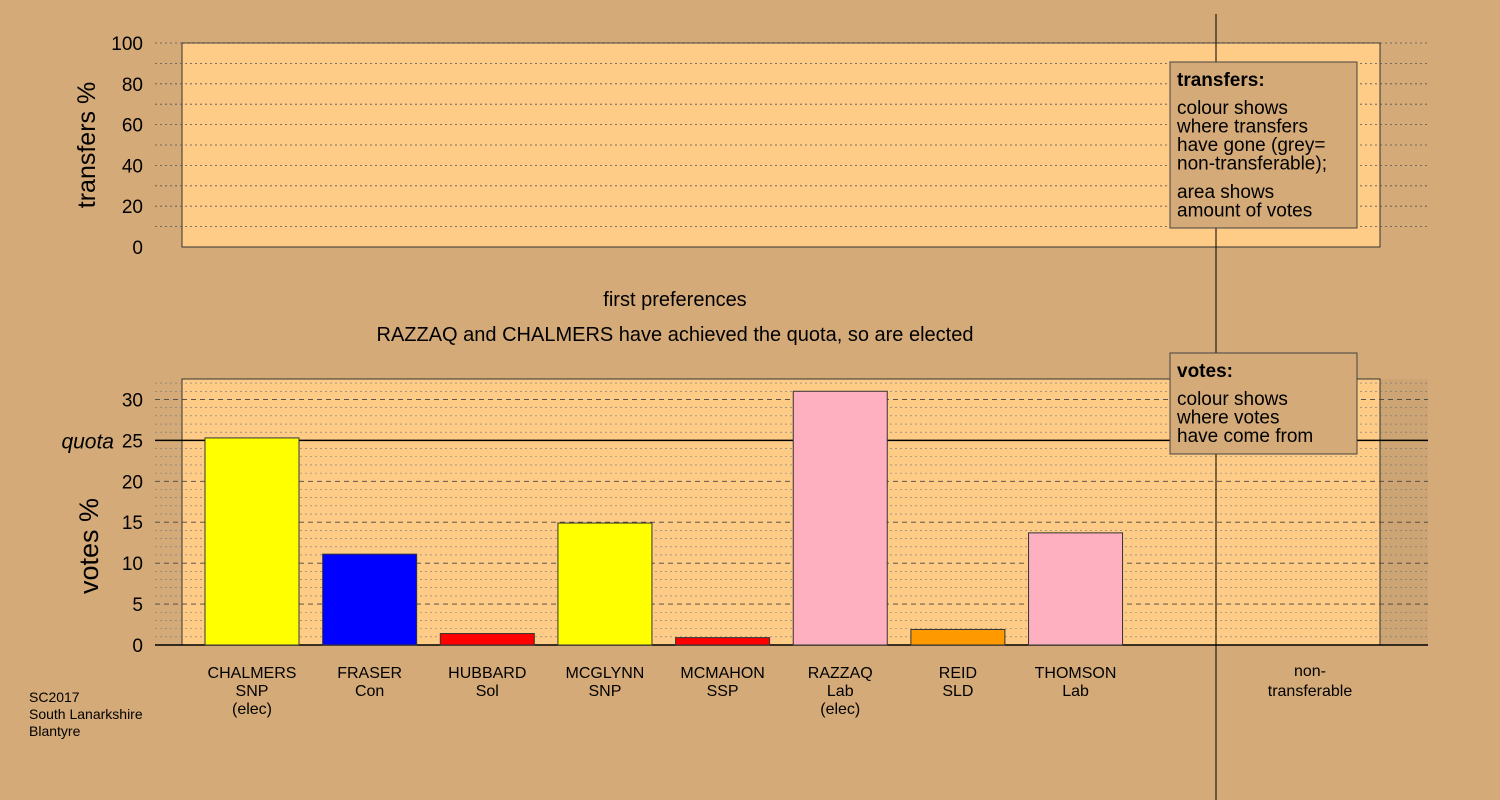 Image resolution: width=1500 pixels, height=800 pixels. Describe the element at coordinates (1227, 418) in the screenshot. I see `votes-legend-line: where votes` at that location.